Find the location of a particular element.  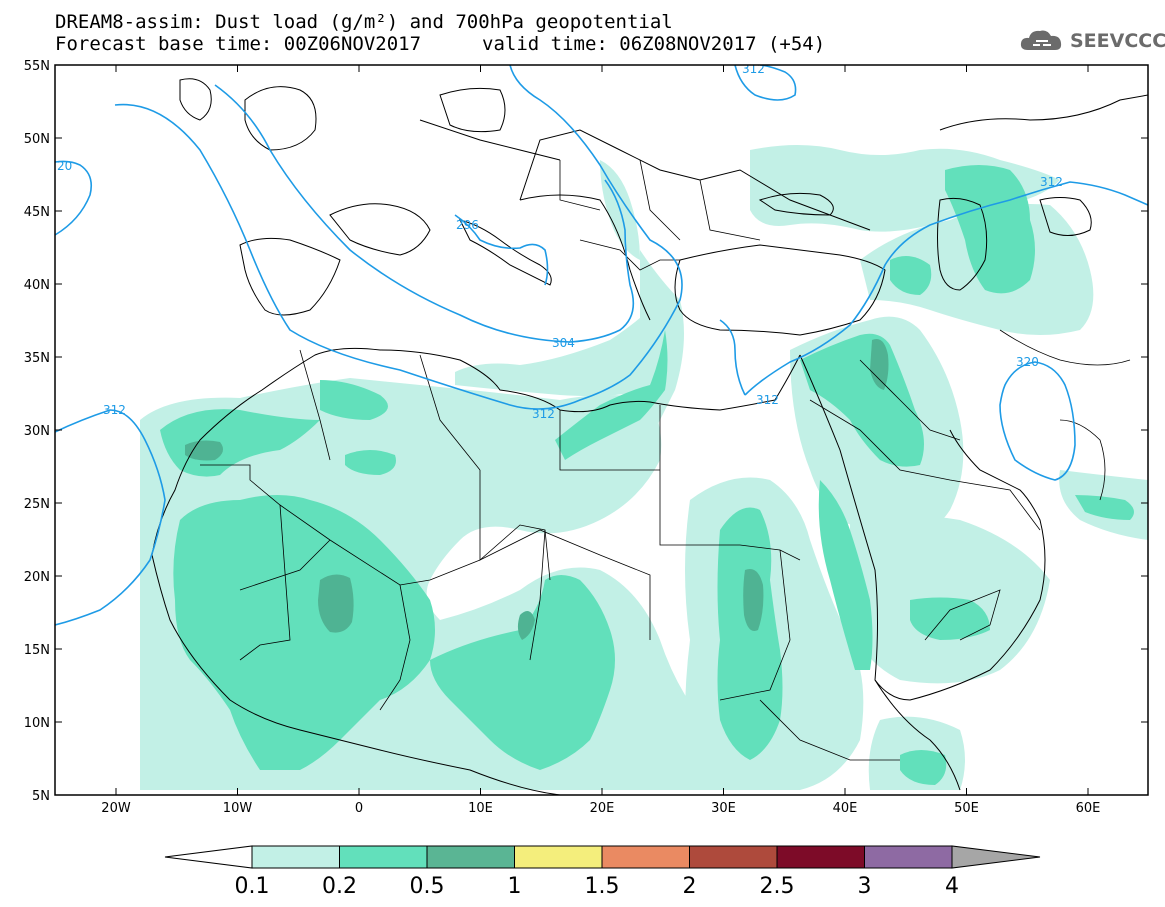

colorbar-labels: 0.1 0.2 0.5 1 1.5 2 2.5 3 4 is located at coordinates (597, 886).